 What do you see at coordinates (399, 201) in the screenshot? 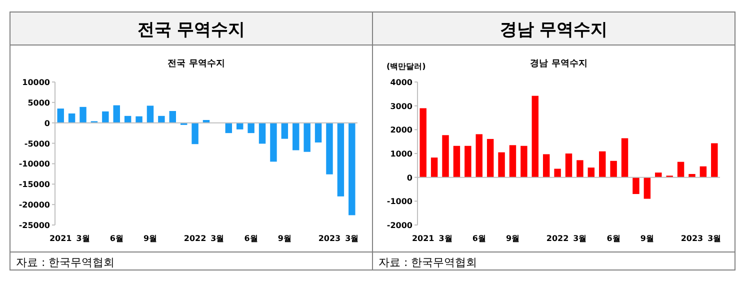
I see `y-tick-label: -1000` at bounding box center [399, 201].